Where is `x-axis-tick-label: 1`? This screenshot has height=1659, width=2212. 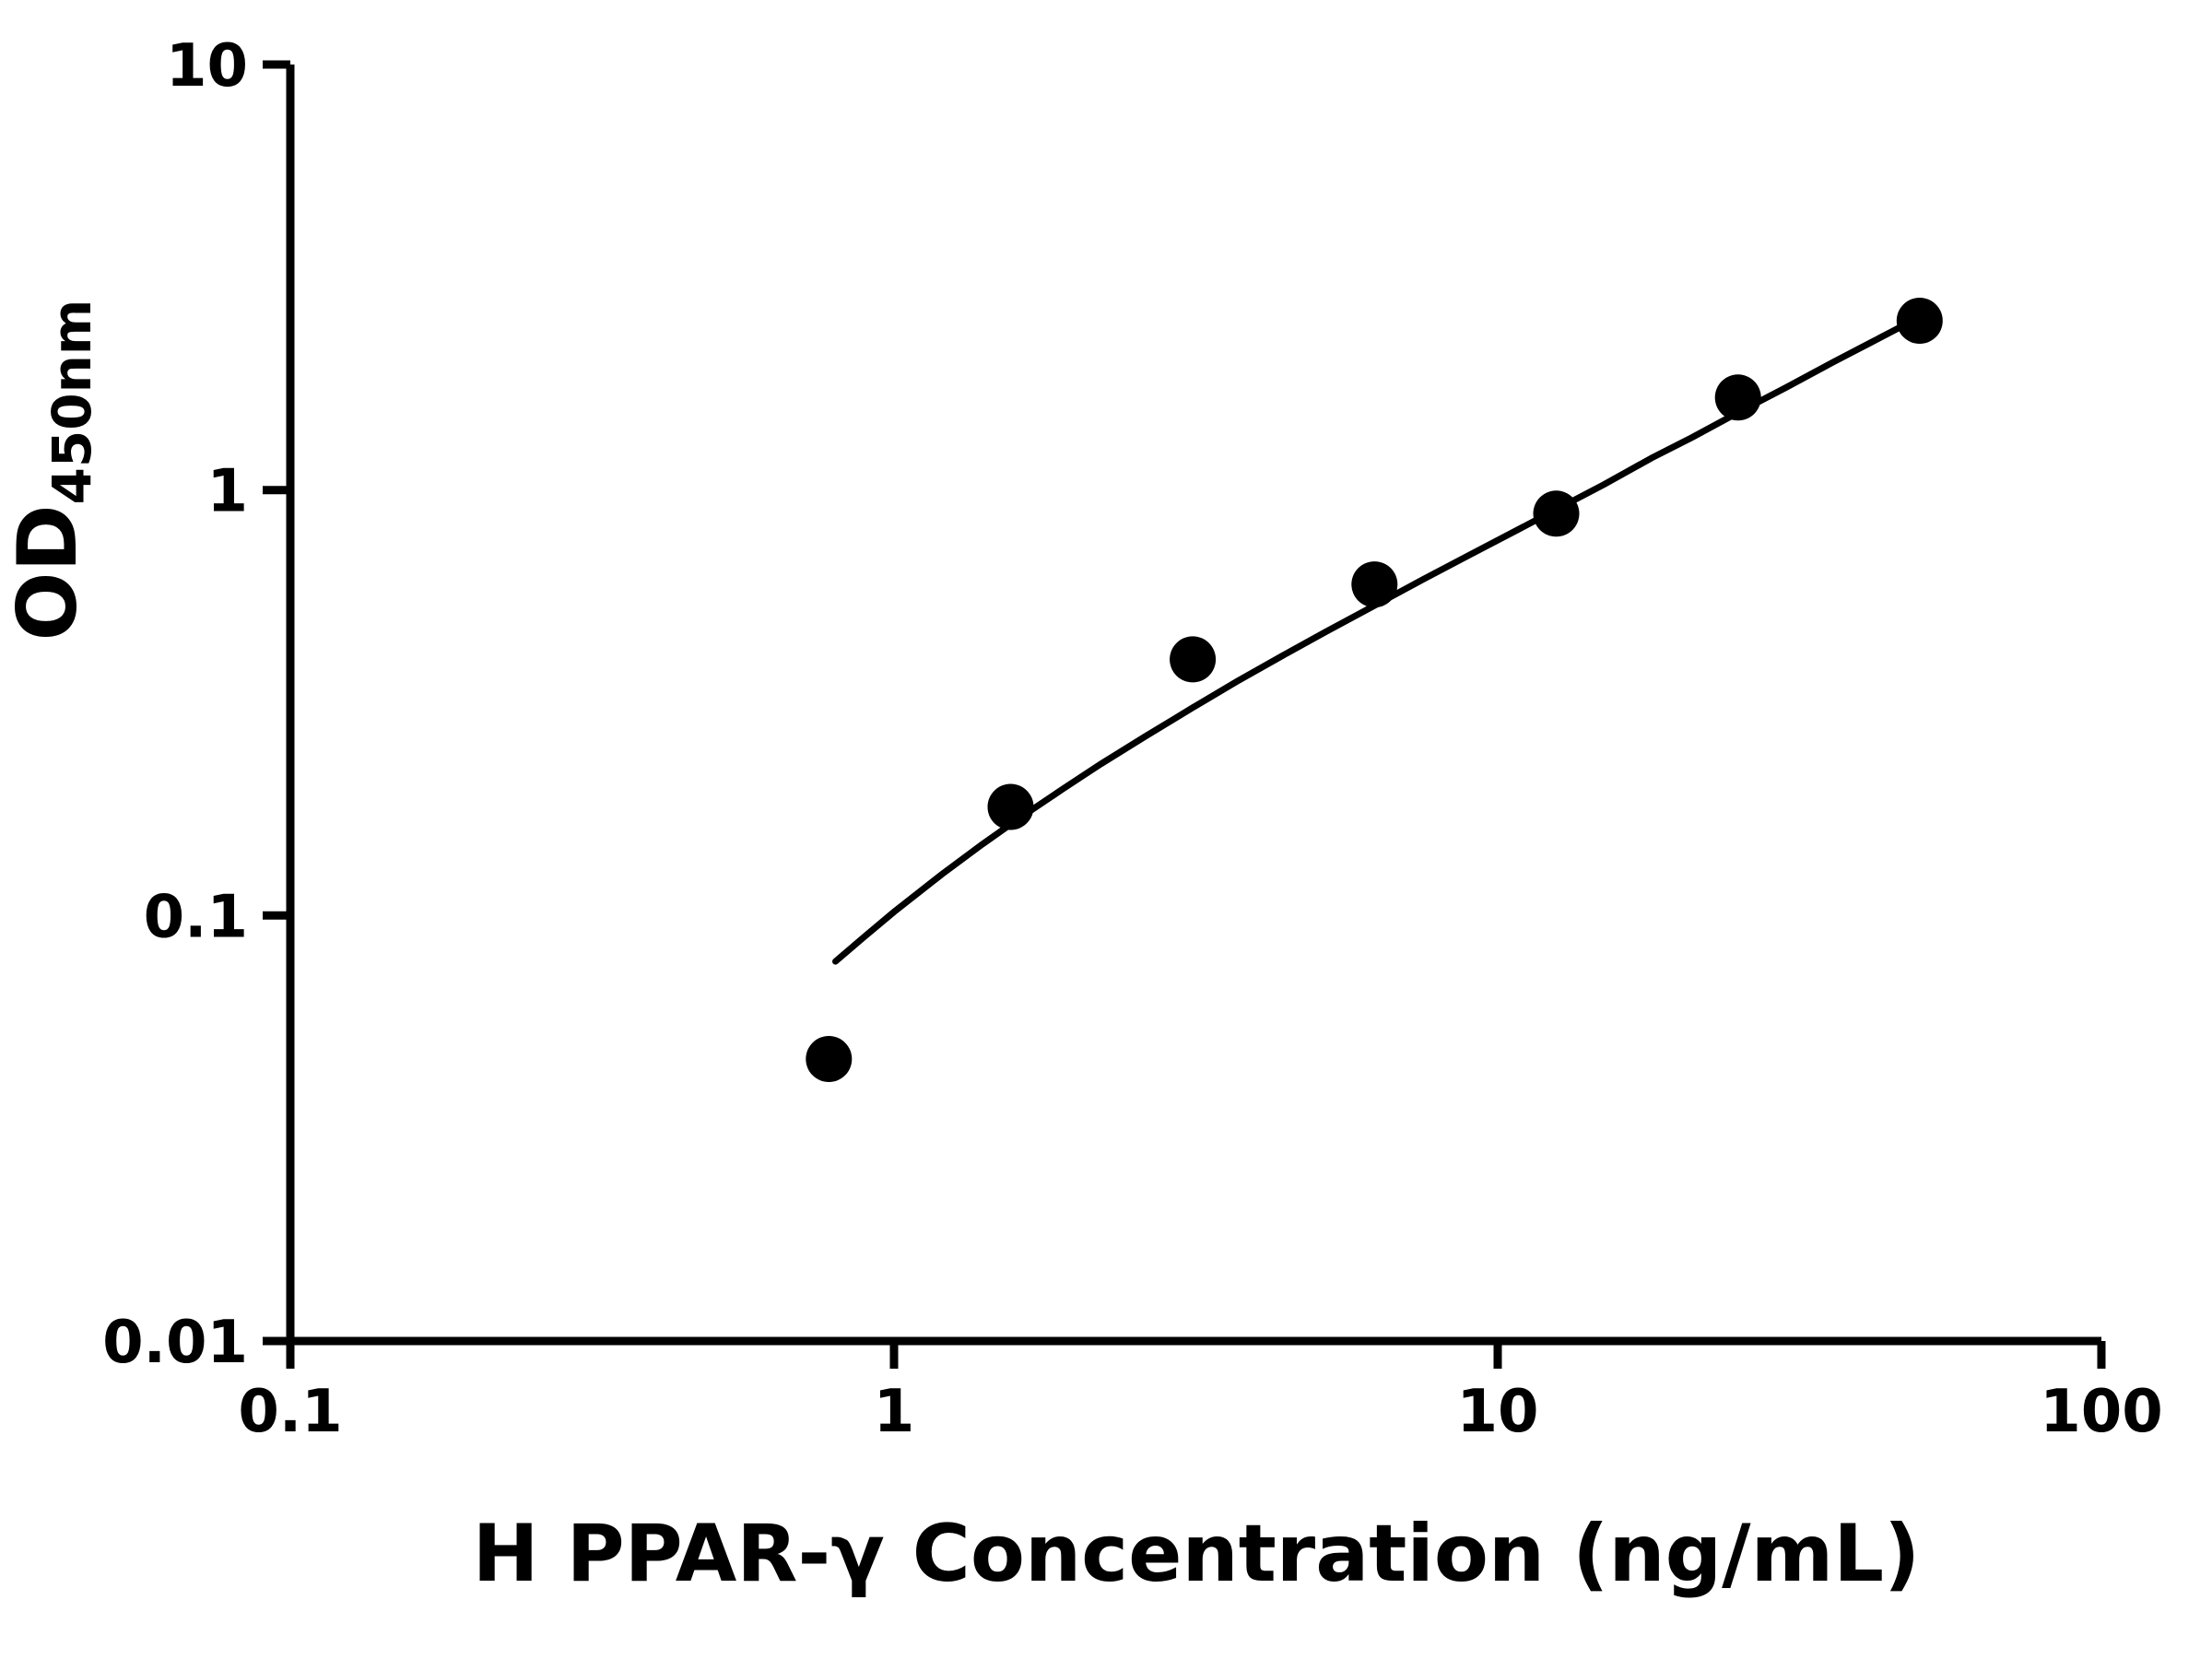 x-axis-tick-label: 1 is located at coordinates (894, 1412).